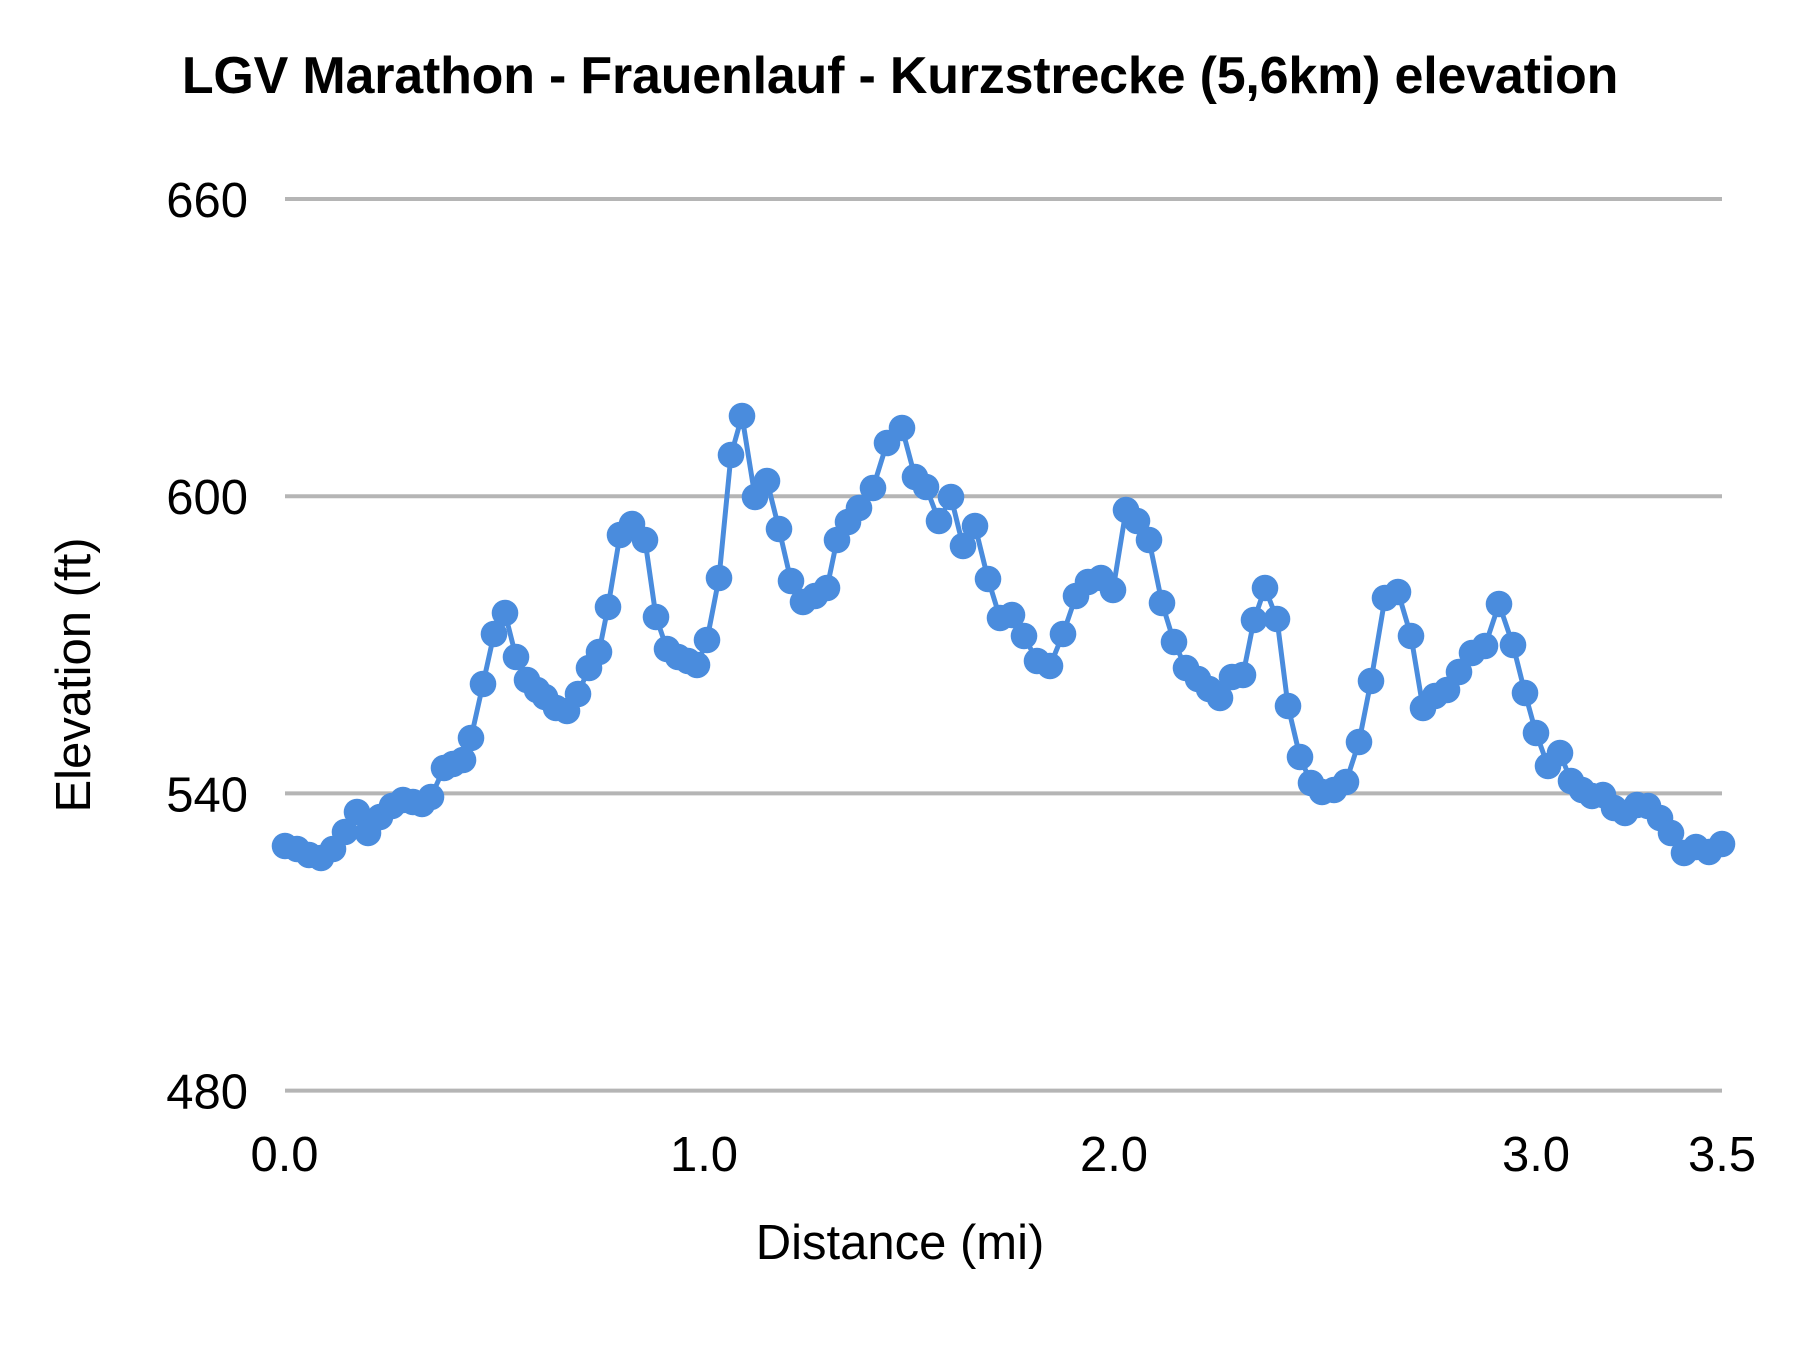  Describe the element at coordinates (207, 498) in the screenshot. I see `svg-text: 600` at that location.